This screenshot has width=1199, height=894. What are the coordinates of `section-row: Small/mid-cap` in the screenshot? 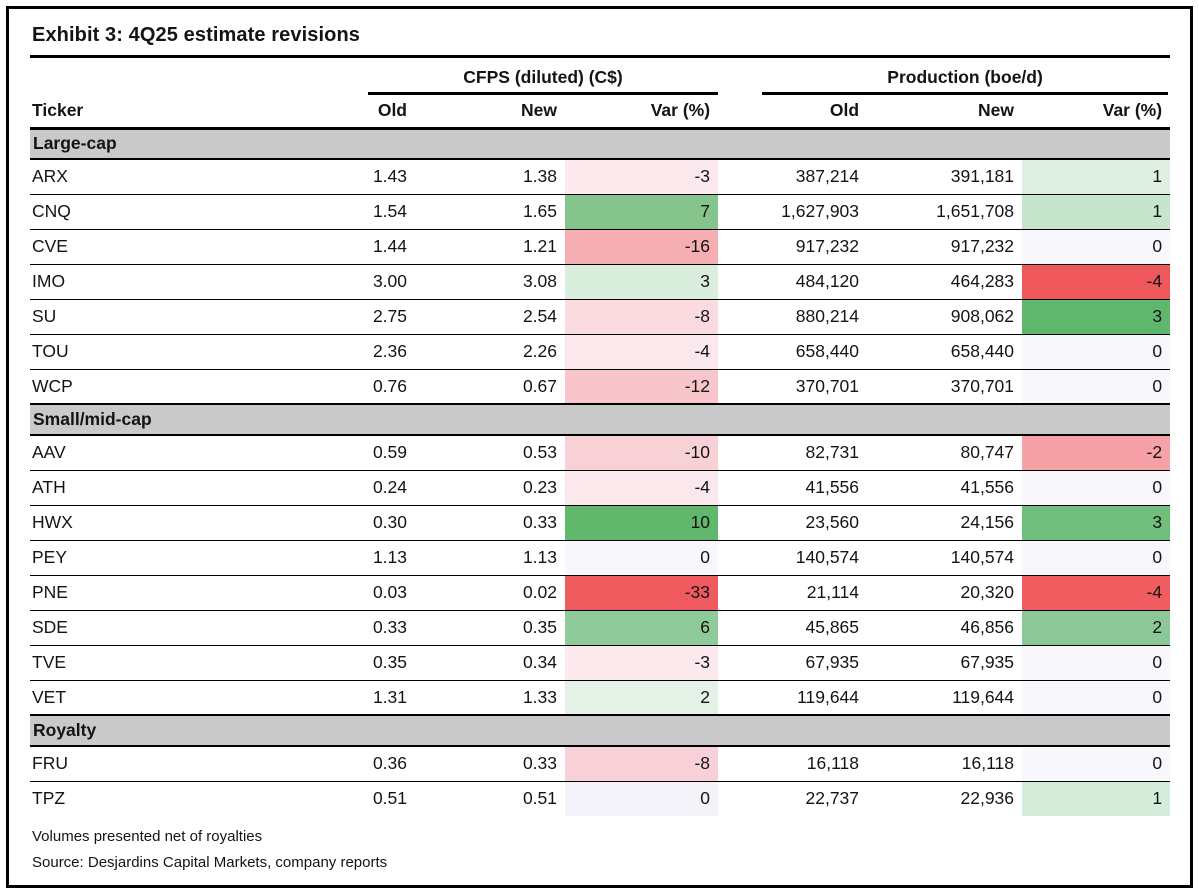 It's located at (600, 419).